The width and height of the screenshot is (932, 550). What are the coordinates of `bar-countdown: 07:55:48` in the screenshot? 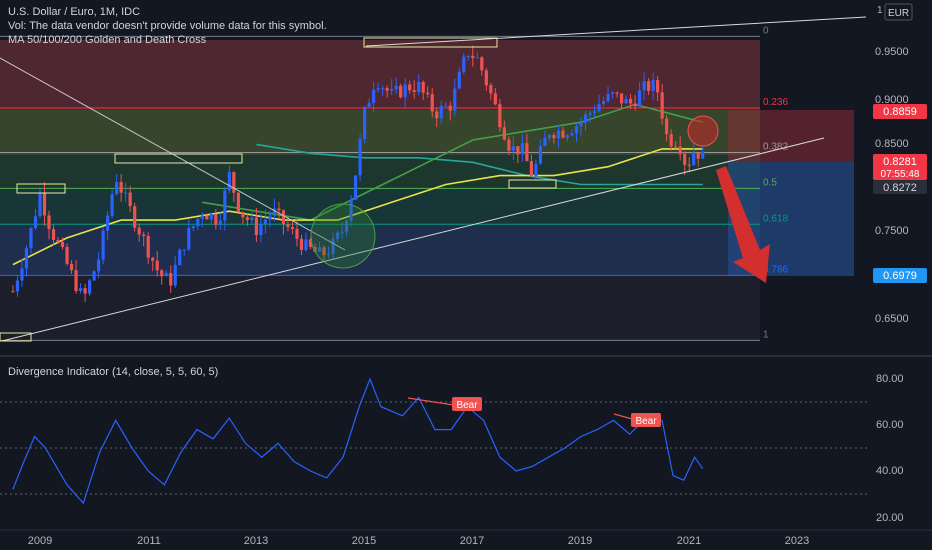 It's located at (900, 174).